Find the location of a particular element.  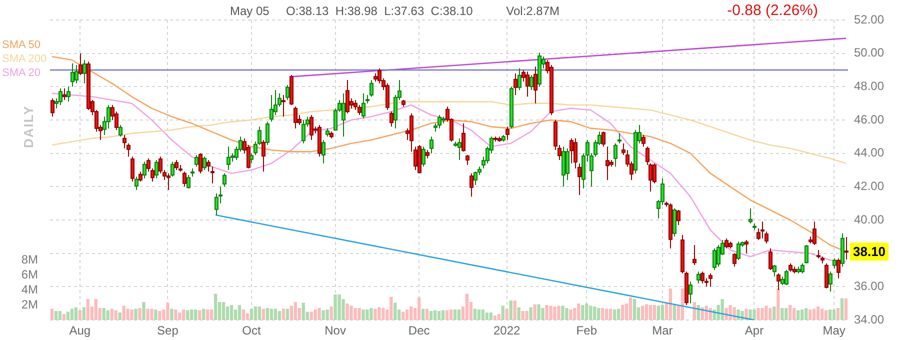

chart-subtitle: May 05 O:38.13 H:38.98 L:37.63 C:38.10 Vol:2.87M is located at coordinates (395, 11).